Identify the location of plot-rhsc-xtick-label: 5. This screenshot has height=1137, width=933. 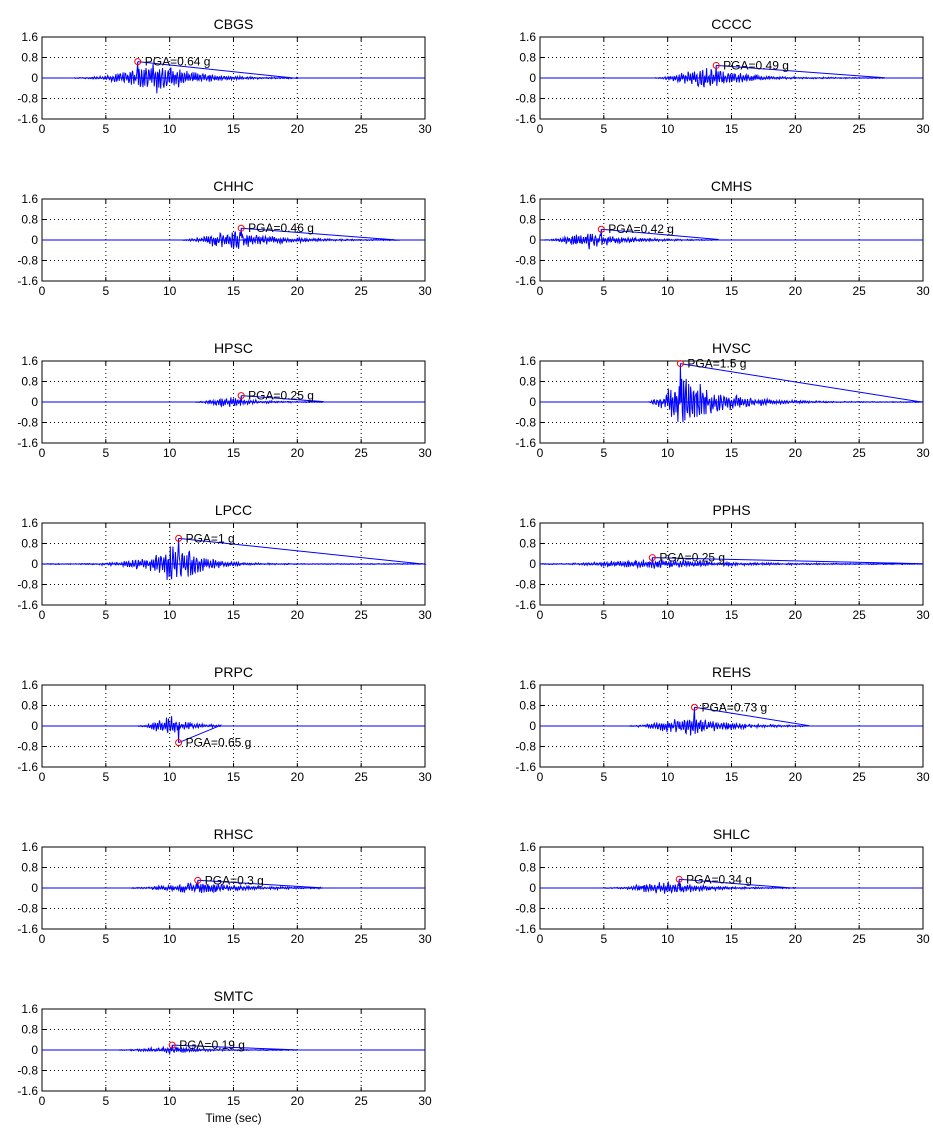
(105, 939).